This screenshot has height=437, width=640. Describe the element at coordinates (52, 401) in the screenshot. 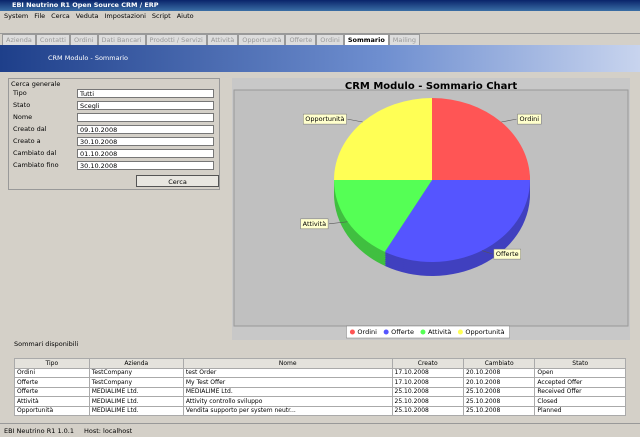

I see `table-cell: Attività` at that location.